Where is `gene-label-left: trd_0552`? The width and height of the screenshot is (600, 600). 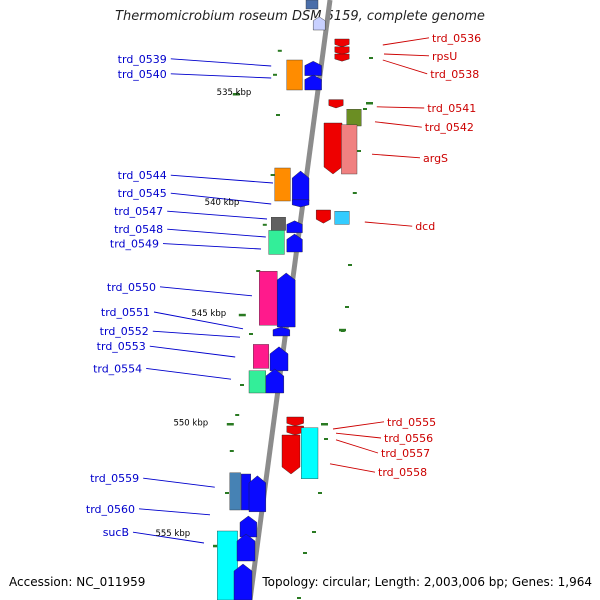
gene-label-left: trd_0552 is located at coordinates (124, 331).